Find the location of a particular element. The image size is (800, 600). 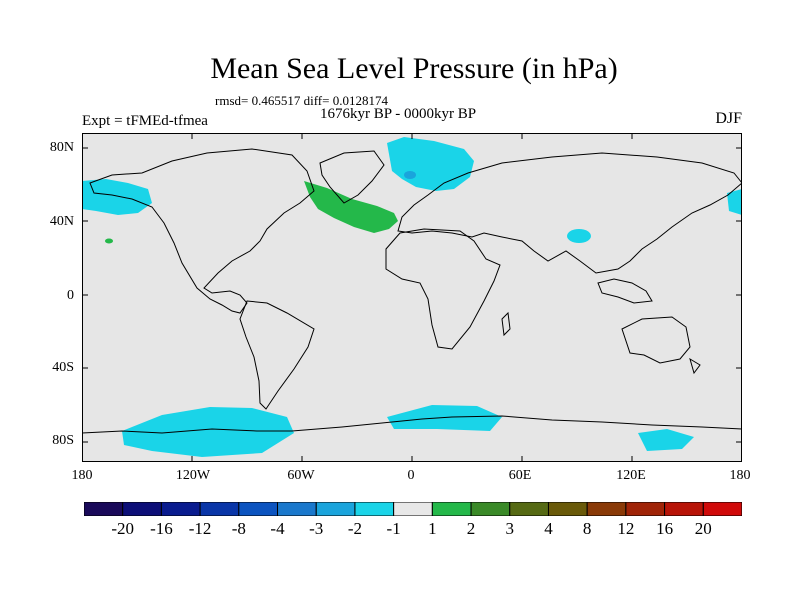

colorbar-label: -1 is located at coordinates (393, 528).